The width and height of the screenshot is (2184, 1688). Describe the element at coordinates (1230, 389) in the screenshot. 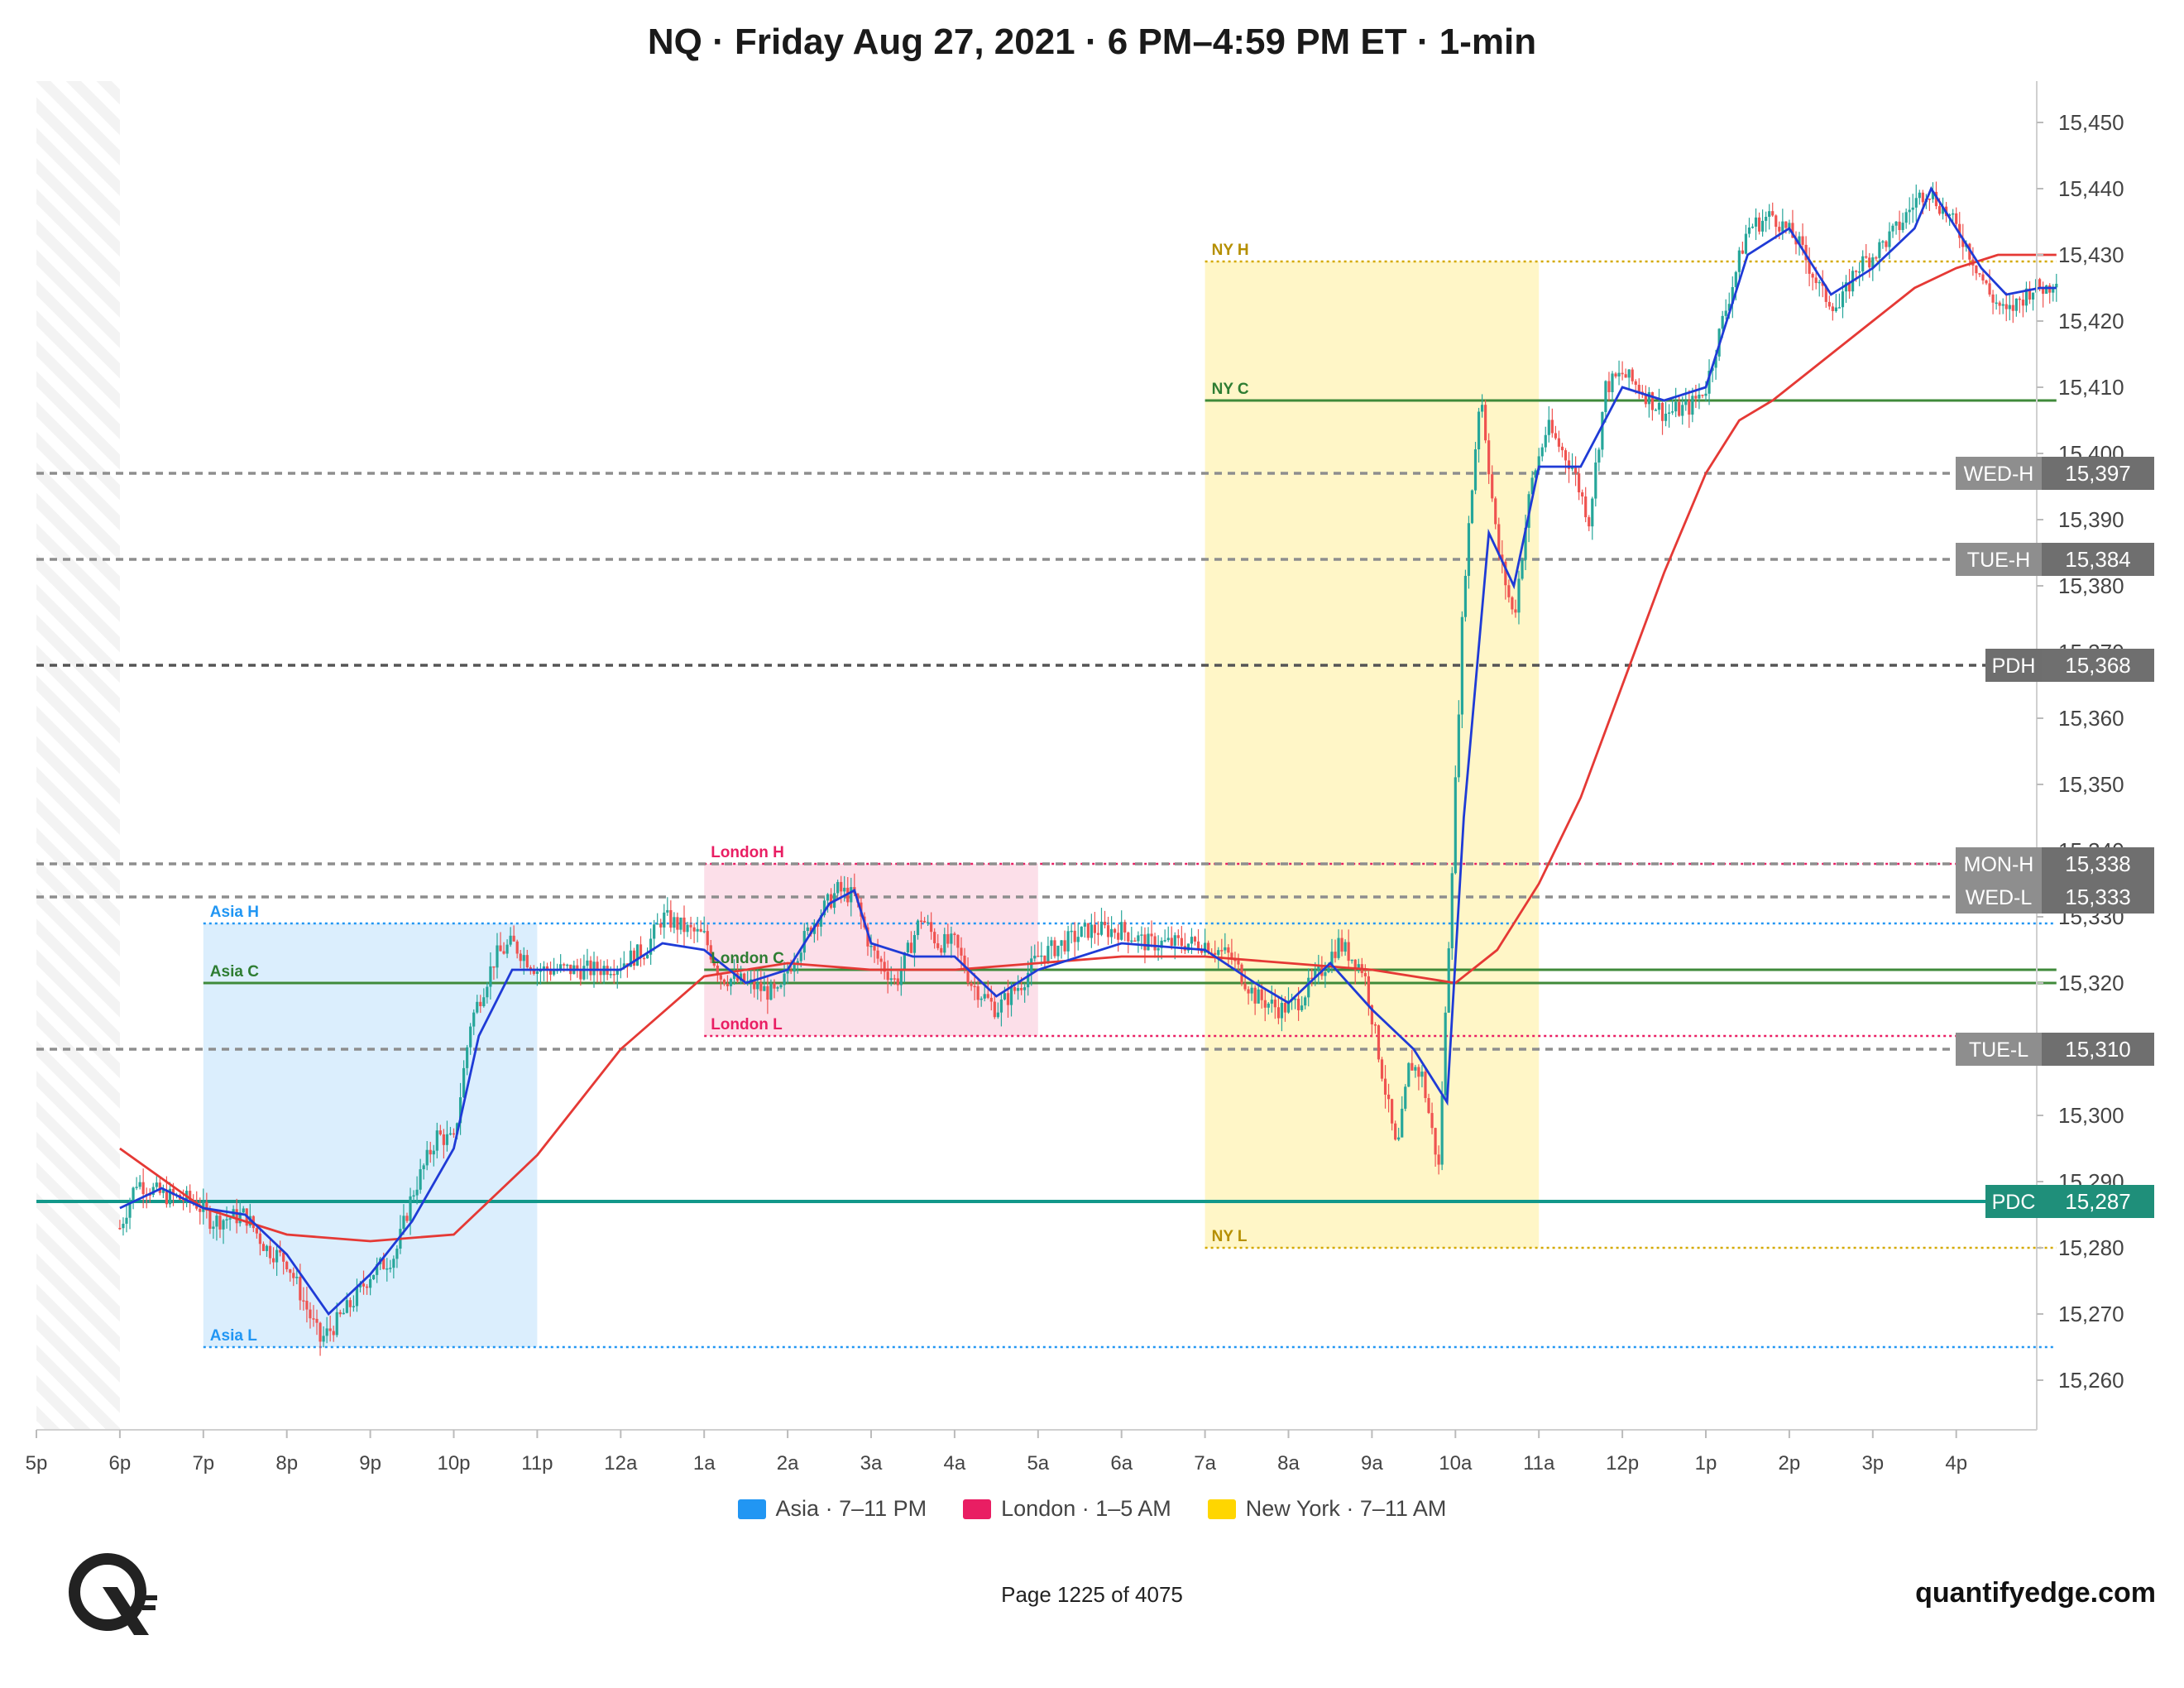

I see `session-close-label-newyork: NY C` at that location.